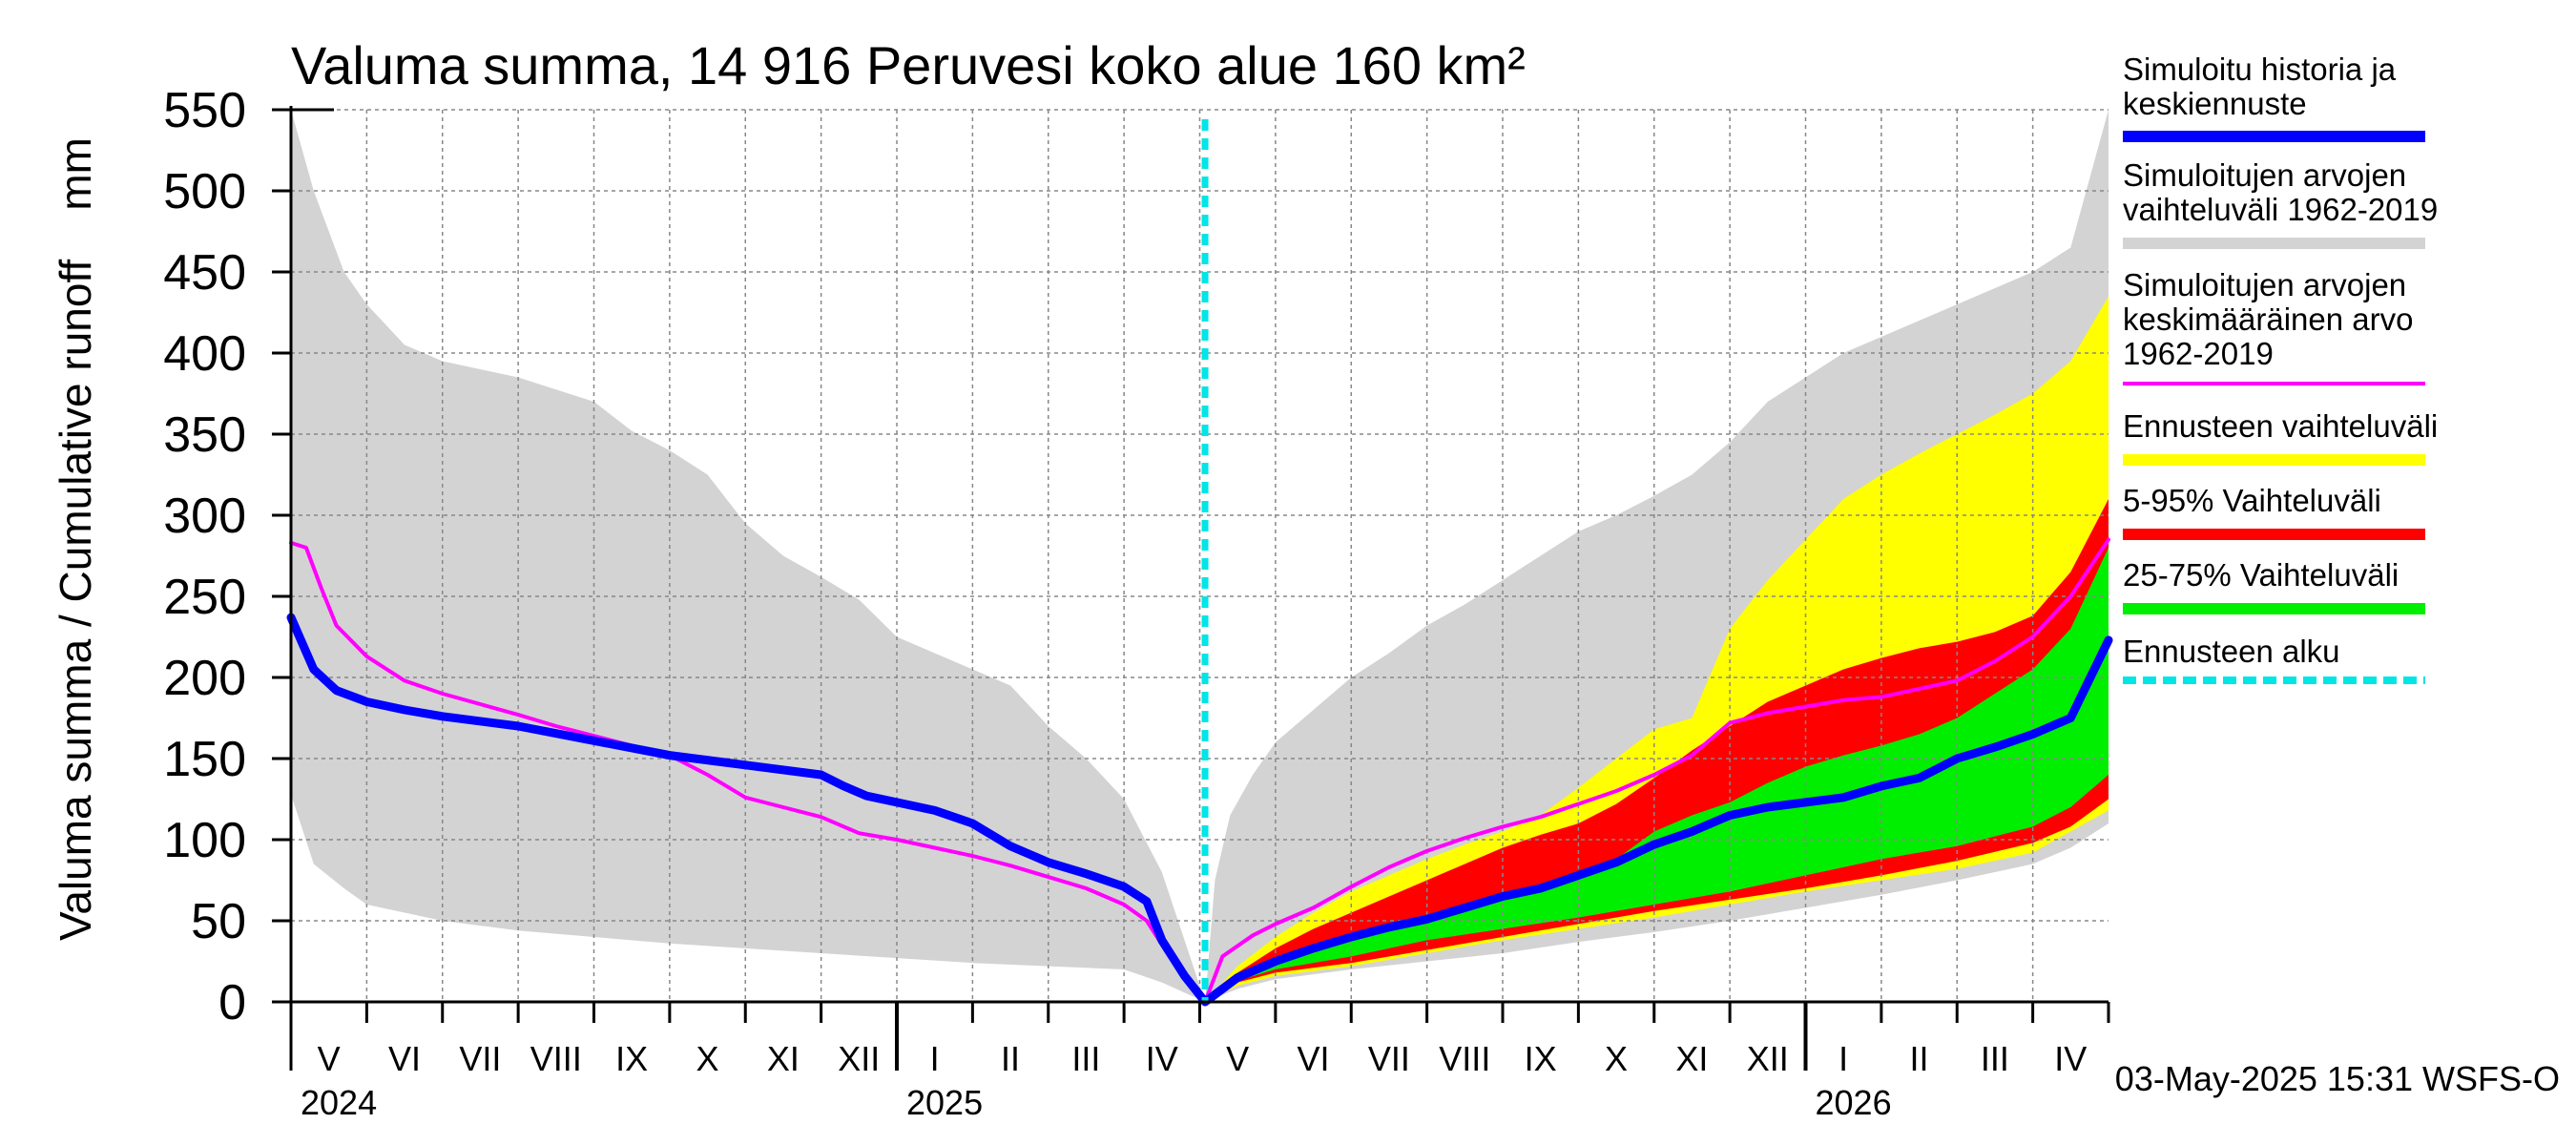  I want to click on y-tick-label: 350, so click(204, 435).